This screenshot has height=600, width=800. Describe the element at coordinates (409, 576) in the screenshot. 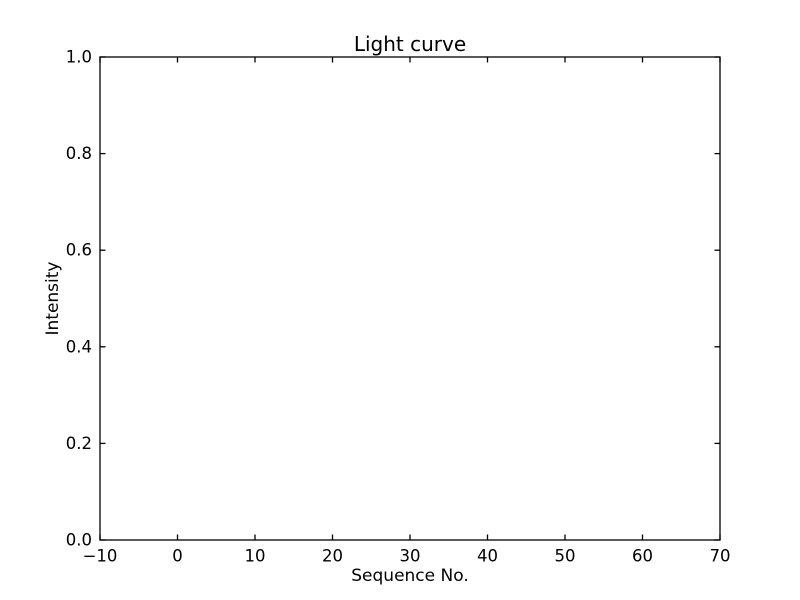

I see `x-axis-label: Sequence No.` at that location.